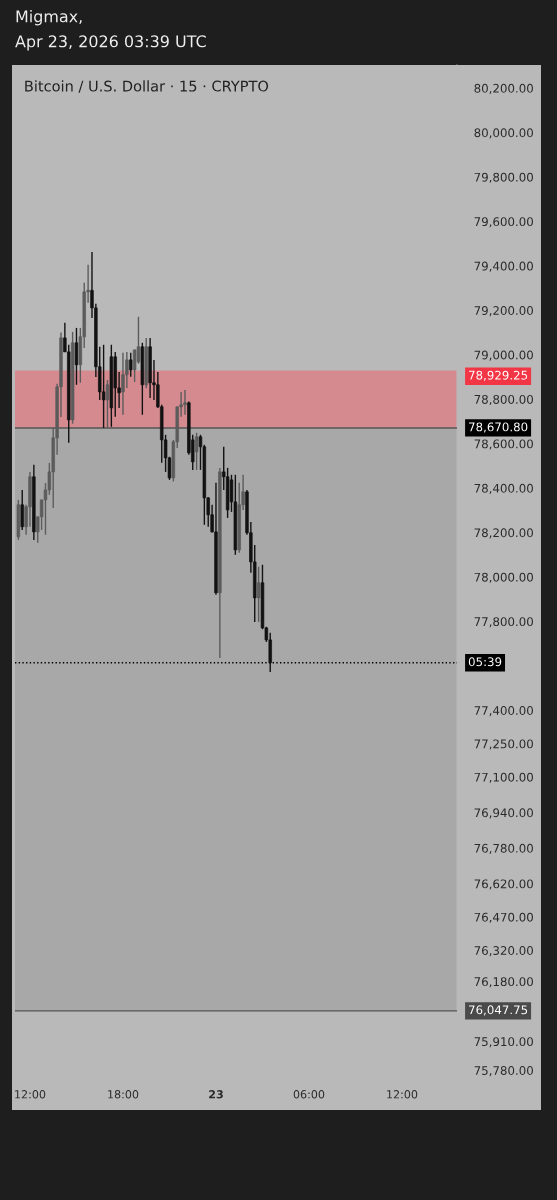 Image resolution: width=557 pixels, height=1200 pixels. Describe the element at coordinates (503, 884) in the screenshot. I see `y-tick-label: 76,620.00` at that location.